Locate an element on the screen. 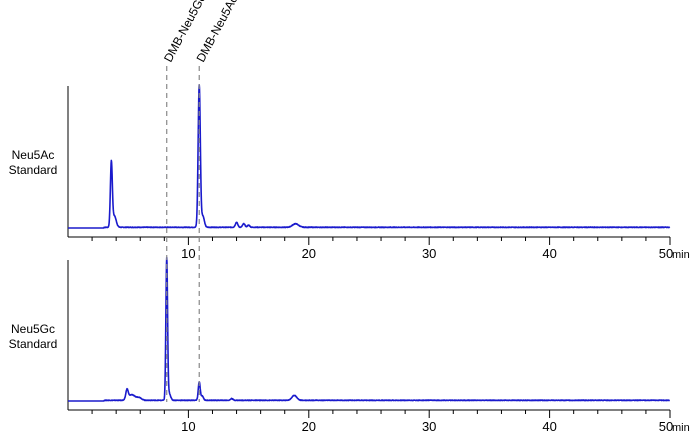  panel-2-x-unit-label: min is located at coordinates (681, 428).